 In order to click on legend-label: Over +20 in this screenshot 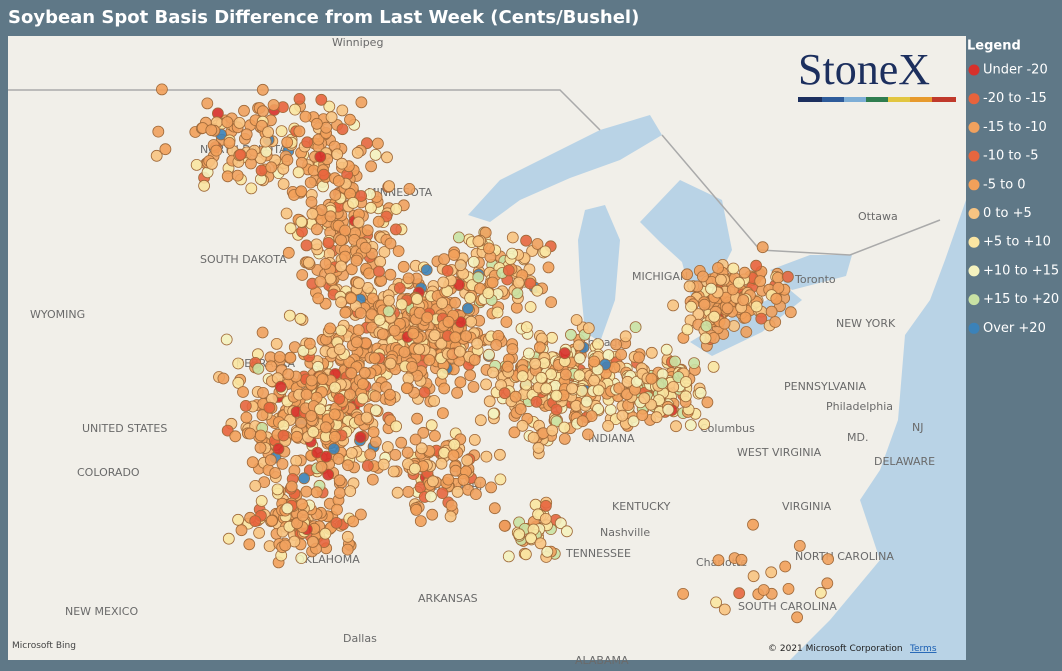, I will do `click(1014, 328)`.